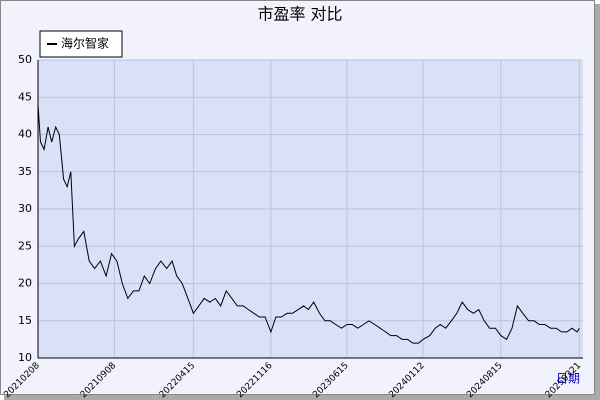 The height and width of the screenshot is (400, 600). What do you see at coordinates (25, 96) in the screenshot?
I see `y-tick-label: 45` at bounding box center [25, 96].